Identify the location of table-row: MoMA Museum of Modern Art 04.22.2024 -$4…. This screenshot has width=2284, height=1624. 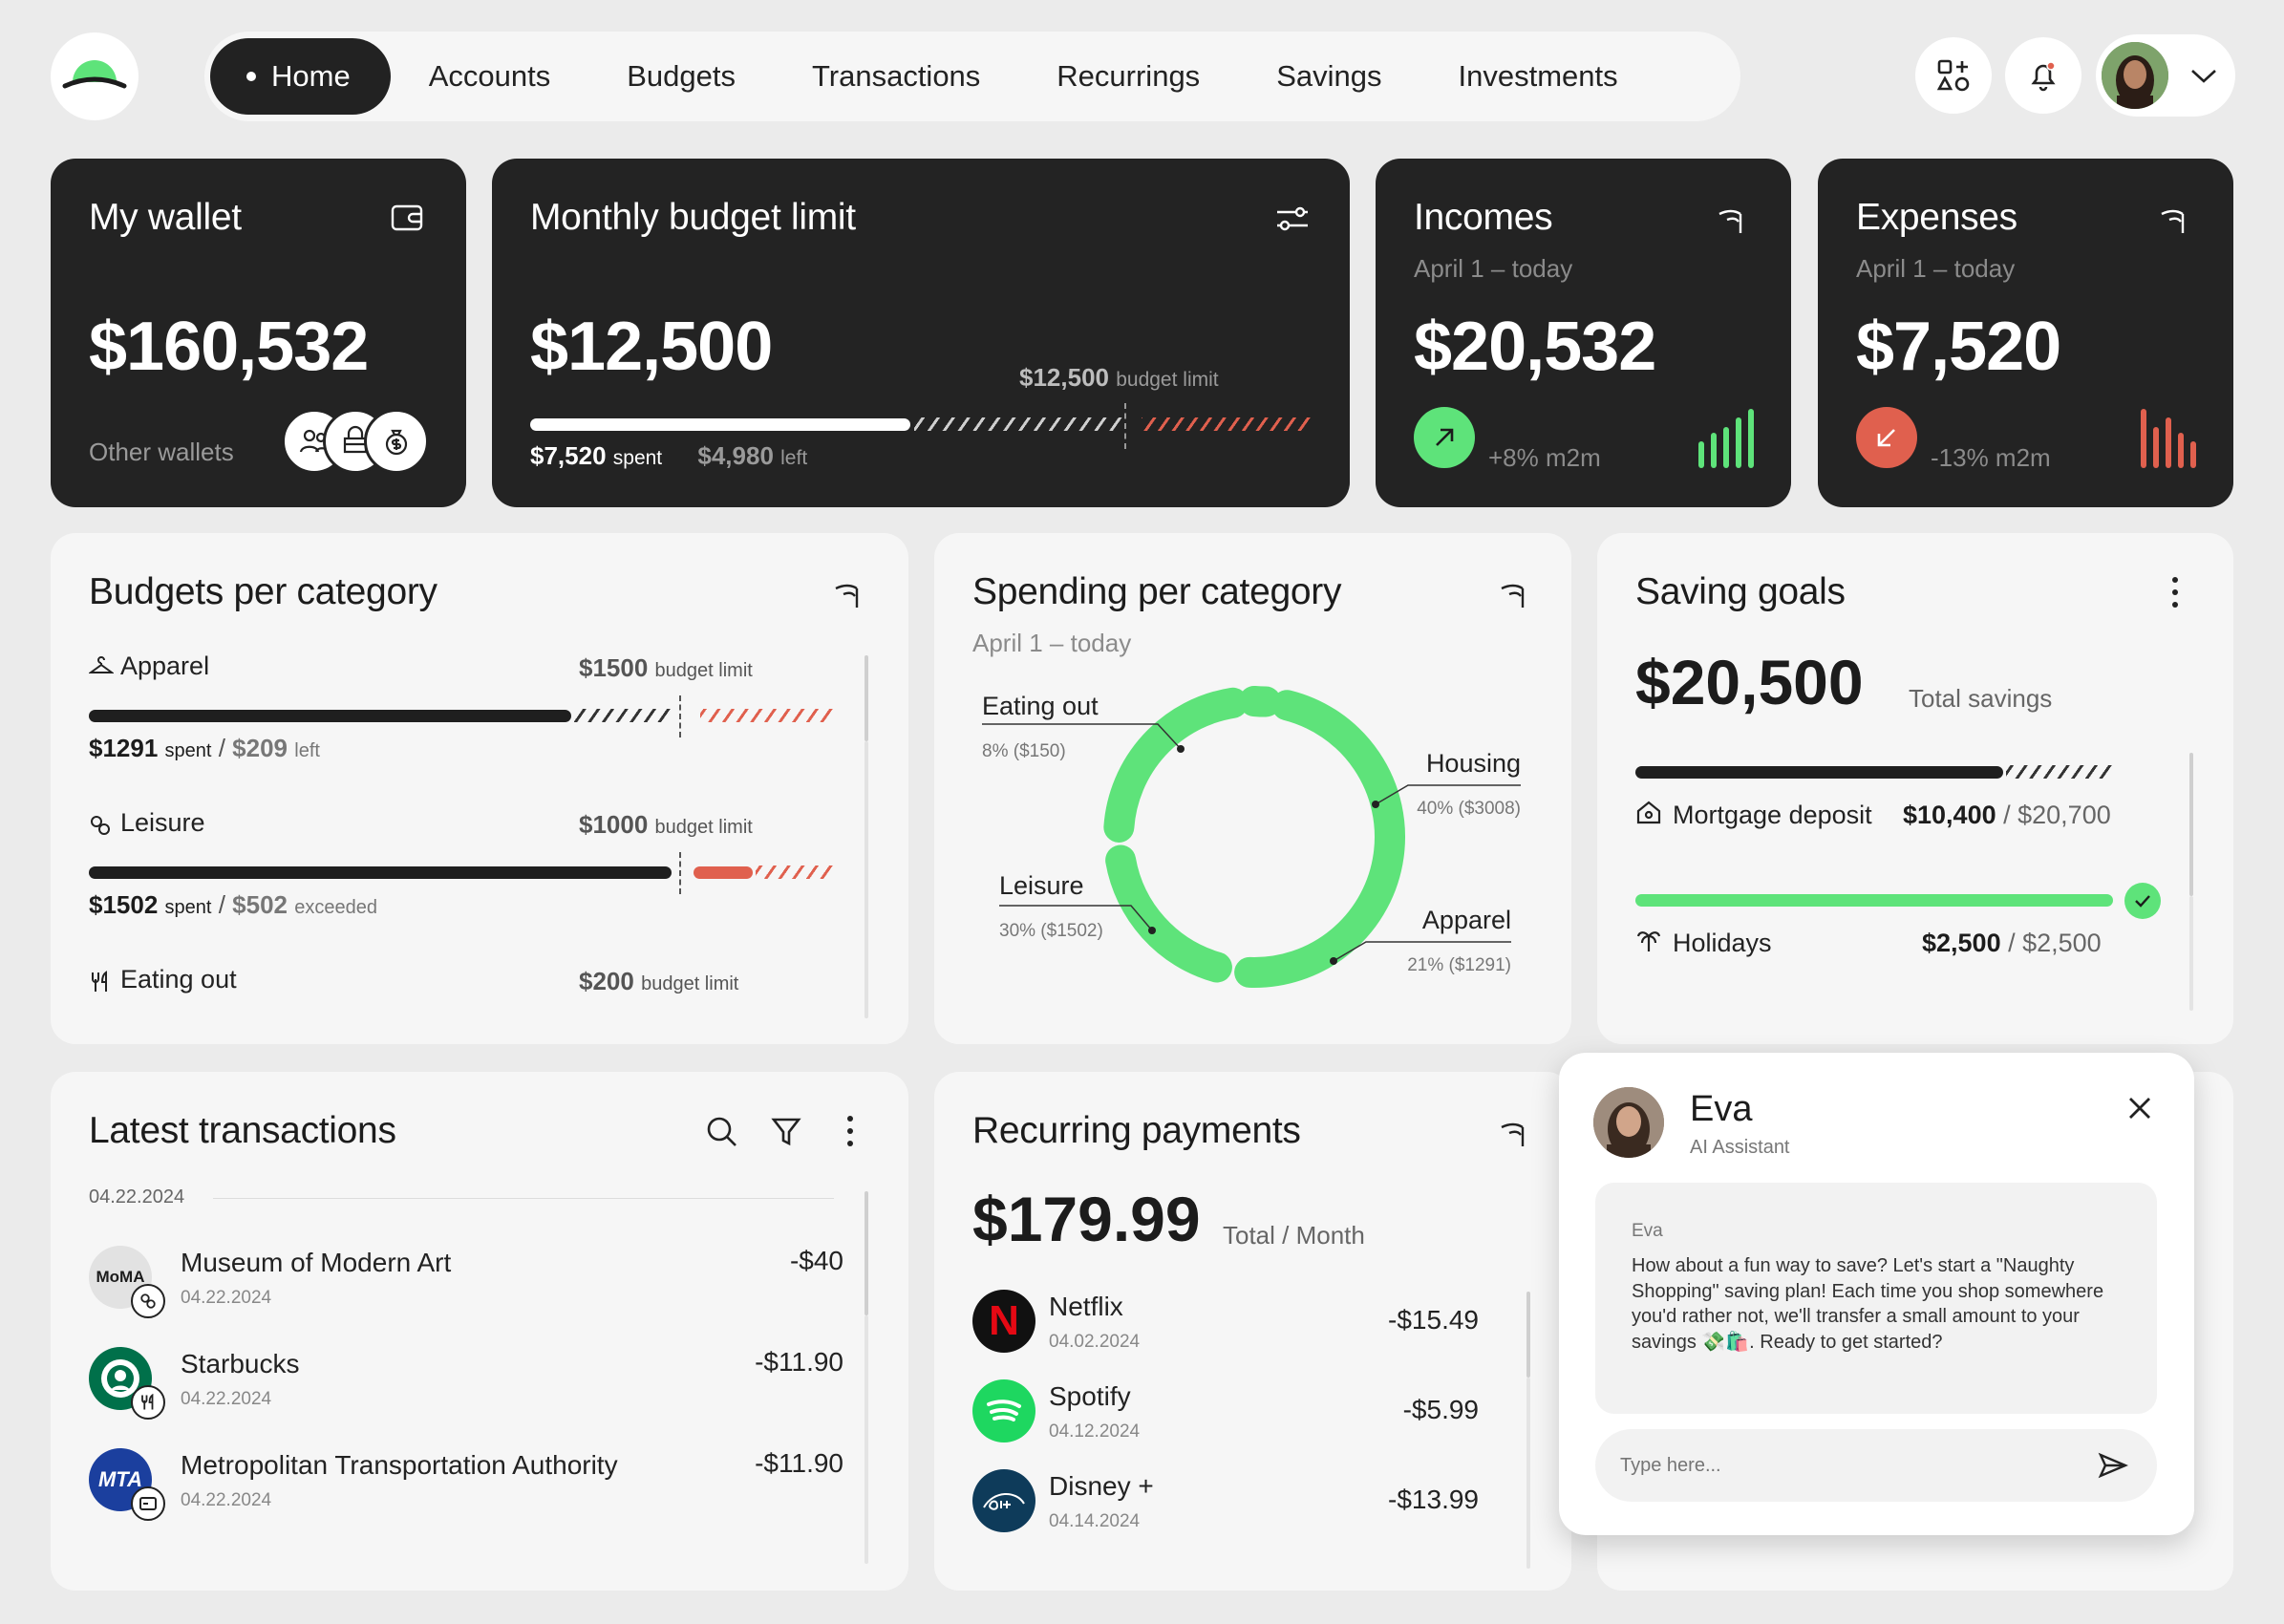
(466, 1282).